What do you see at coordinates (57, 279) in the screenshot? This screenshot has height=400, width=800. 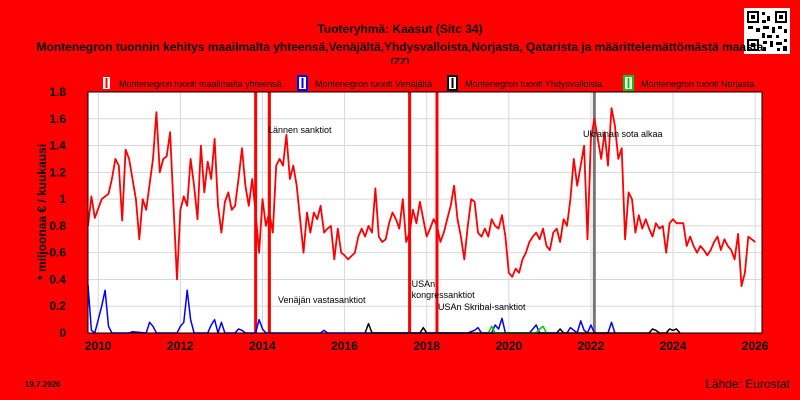 I see `y-tick-label: 0.4` at bounding box center [57, 279].